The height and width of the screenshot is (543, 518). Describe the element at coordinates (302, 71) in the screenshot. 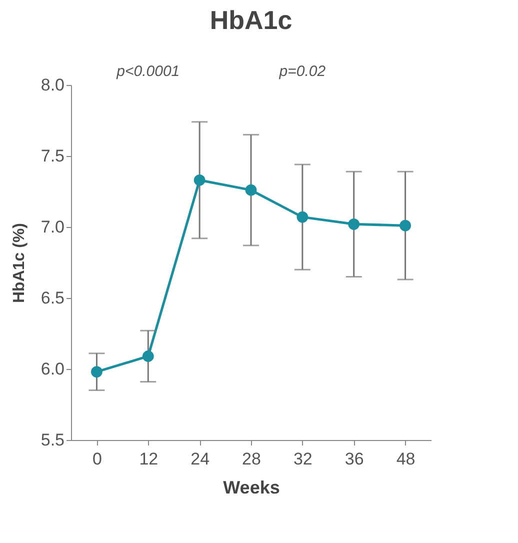

I see `text: p=0.02` at that location.